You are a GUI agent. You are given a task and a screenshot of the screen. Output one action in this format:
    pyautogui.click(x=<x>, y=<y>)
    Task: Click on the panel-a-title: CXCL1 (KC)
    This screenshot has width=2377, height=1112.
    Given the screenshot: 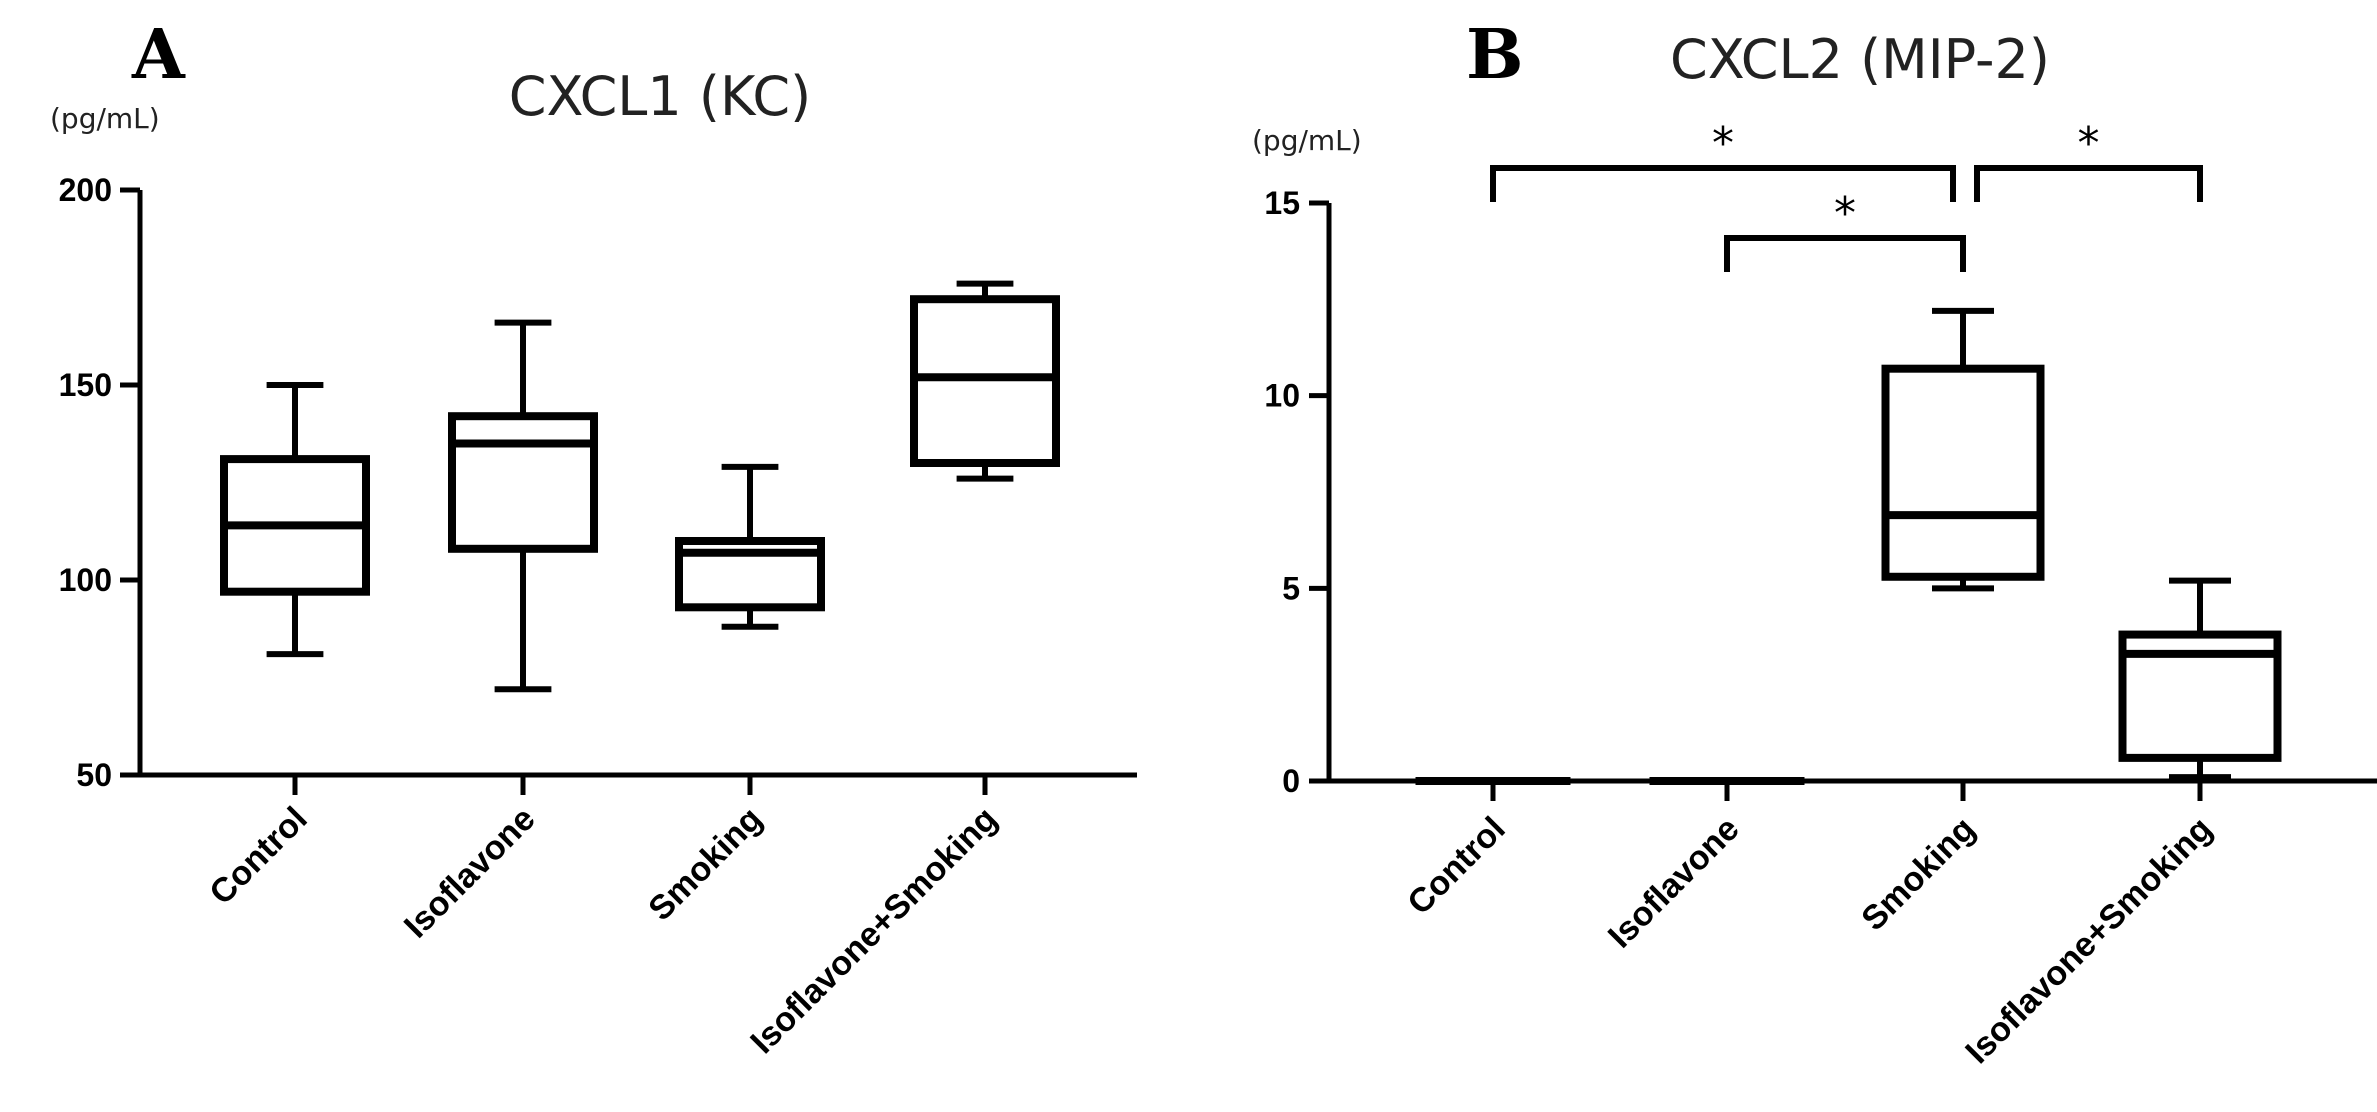 What is the action you would take?
    pyautogui.click(x=660, y=96)
    